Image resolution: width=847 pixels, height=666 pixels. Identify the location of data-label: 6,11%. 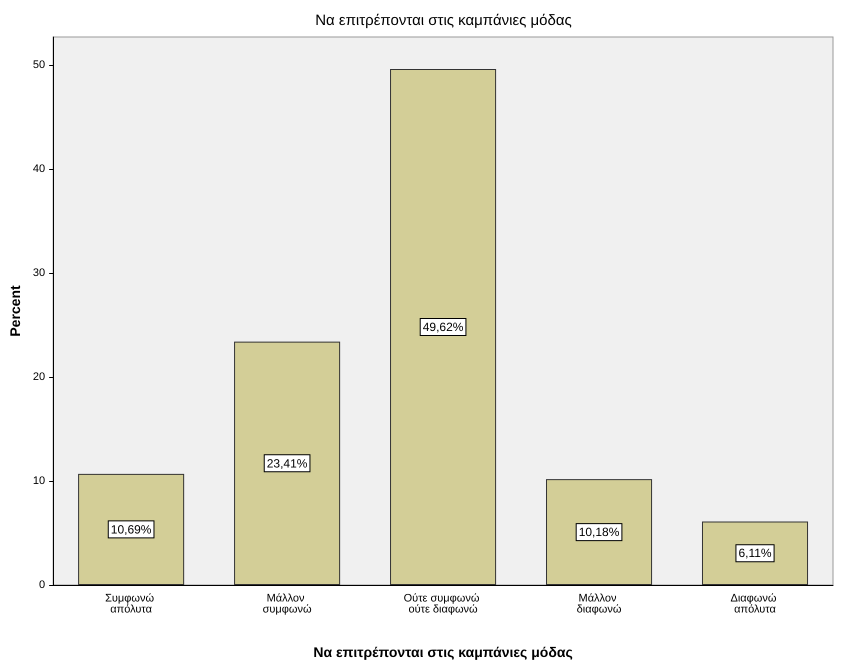
(755, 553).